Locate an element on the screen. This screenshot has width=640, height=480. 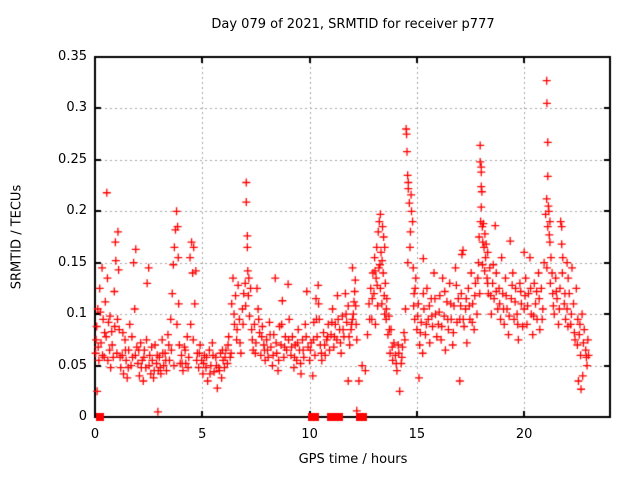
x-tick-label: 15 is located at coordinates (417, 434).